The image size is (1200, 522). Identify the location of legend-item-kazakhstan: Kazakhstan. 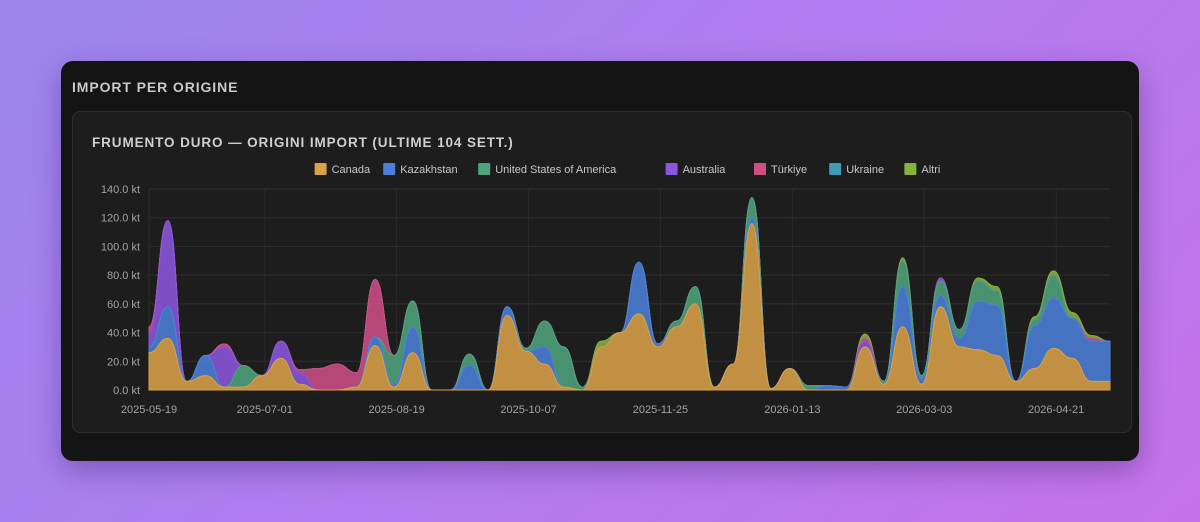
(420, 169).